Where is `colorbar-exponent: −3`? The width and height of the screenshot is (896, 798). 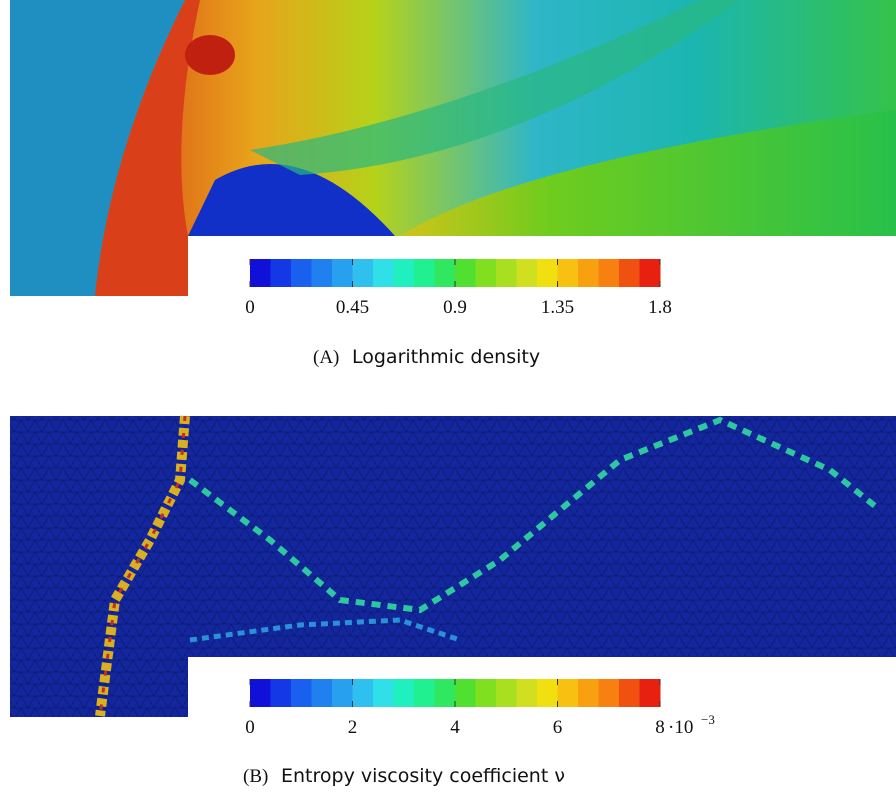
colorbar-exponent: −3 is located at coordinates (708, 719).